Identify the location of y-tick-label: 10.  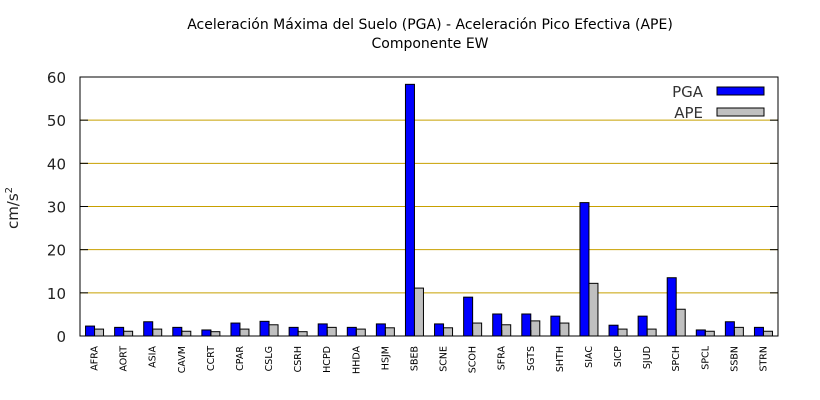
(56, 294).